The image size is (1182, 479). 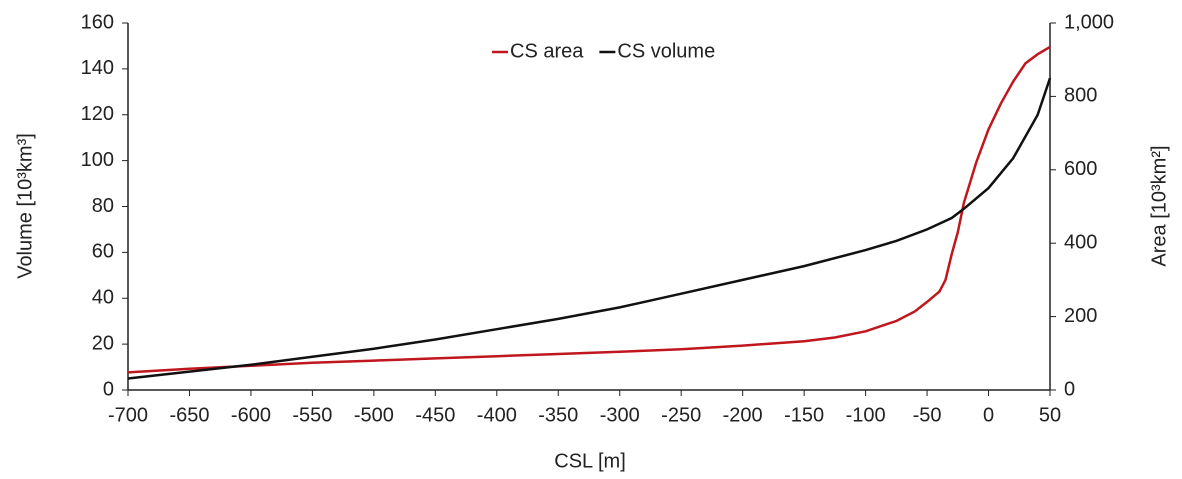 What do you see at coordinates (103, 206) in the screenshot?
I see `y-tick-label: 80` at bounding box center [103, 206].